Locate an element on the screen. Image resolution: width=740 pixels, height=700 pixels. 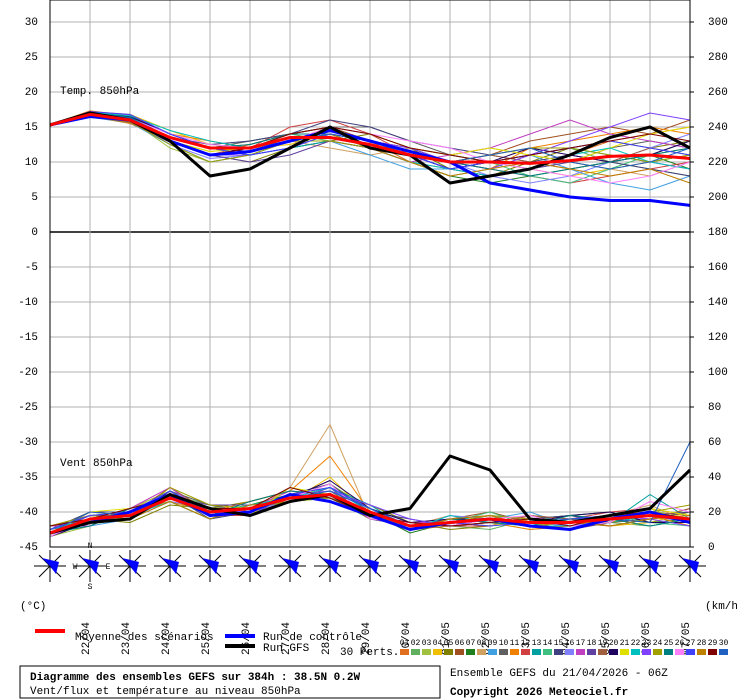
perturbations-label: 30 Perts. is located at coordinates (369, 653).